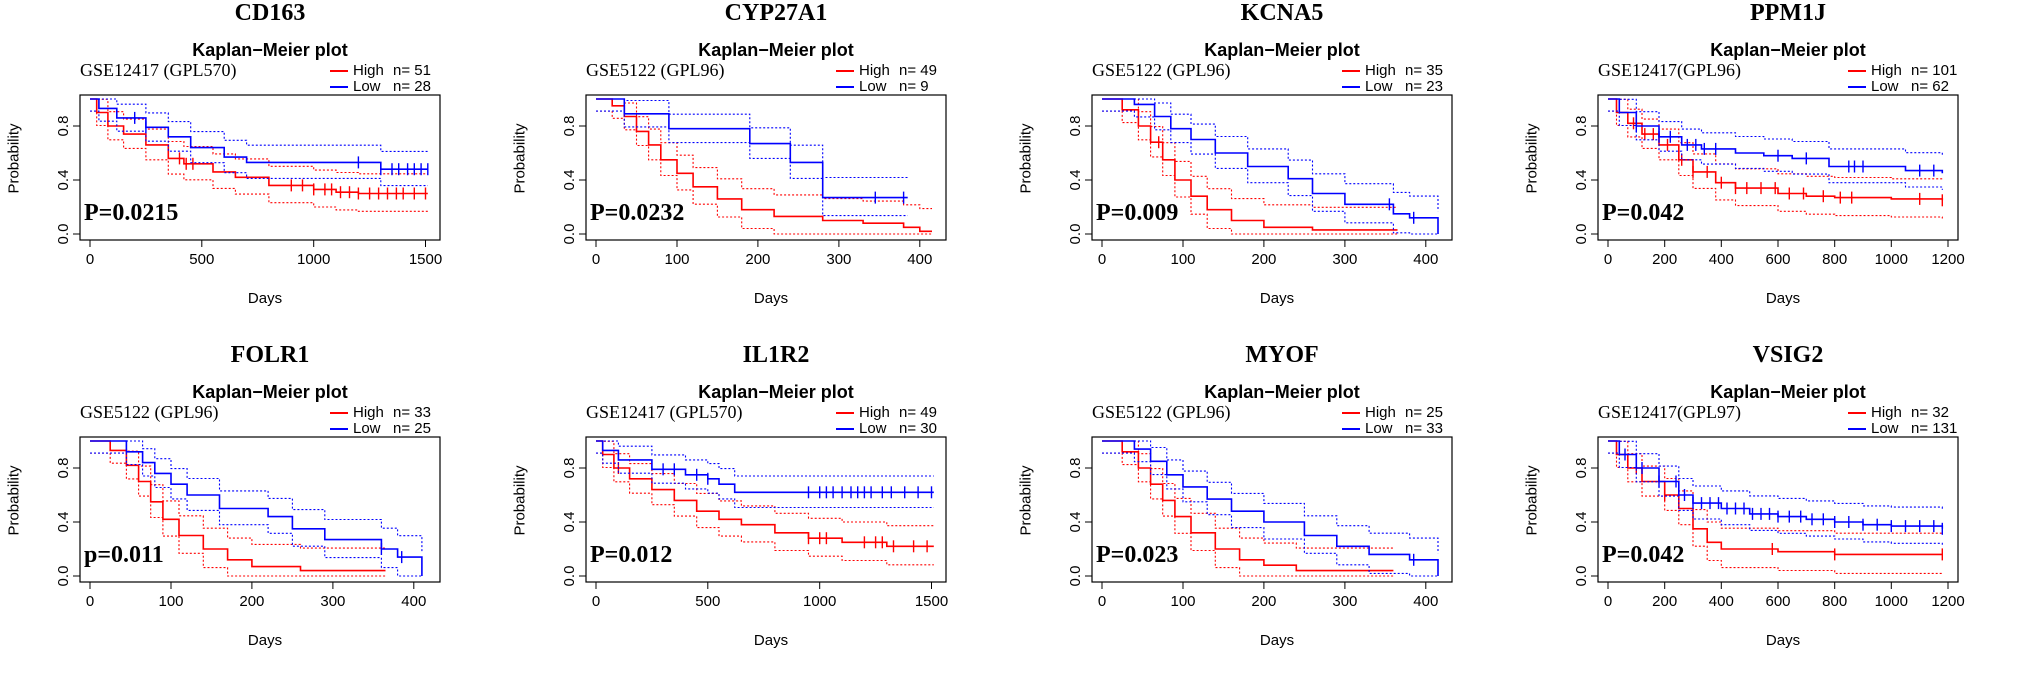  Describe the element at coordinates (1282, 355) in the screenshot. I see `gene-title: MYOF` at that location.